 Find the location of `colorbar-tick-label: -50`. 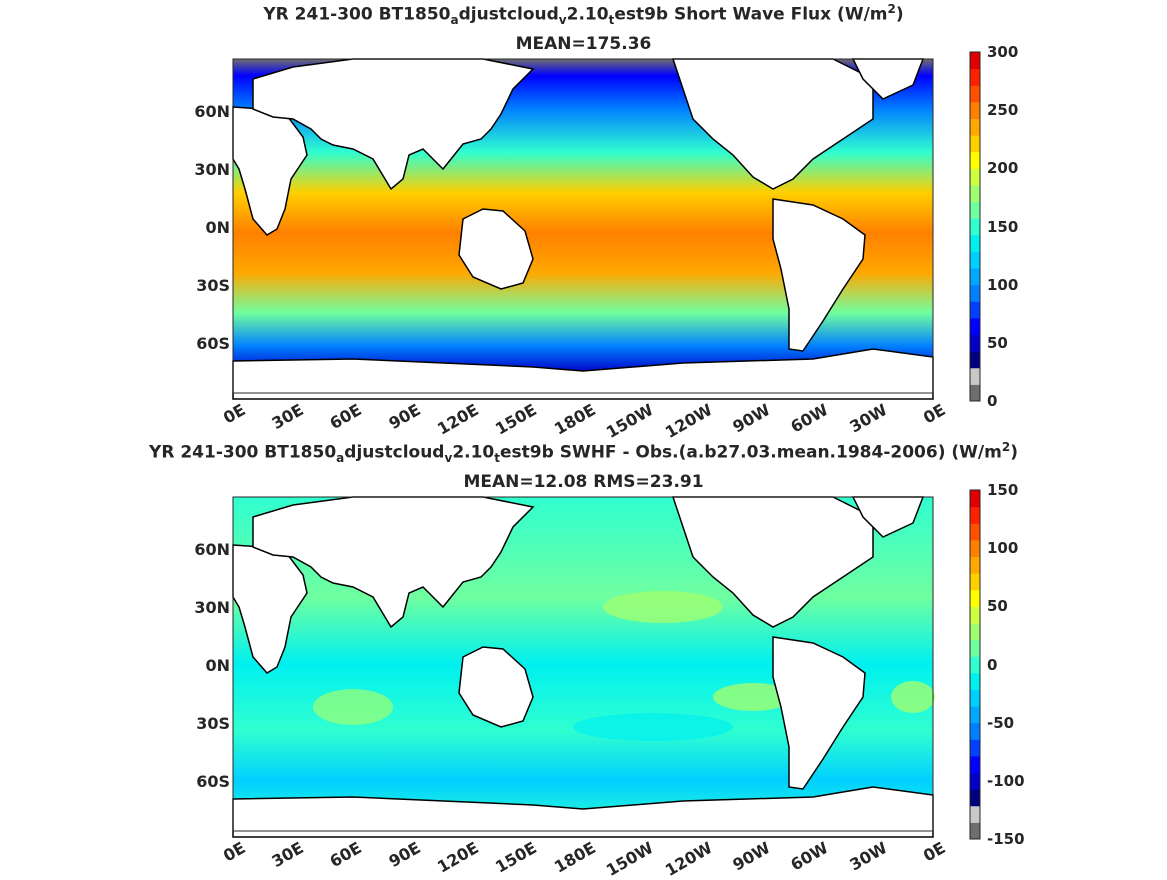

colorbar-tick-label: -50 is located at coordinates (1001, 722).